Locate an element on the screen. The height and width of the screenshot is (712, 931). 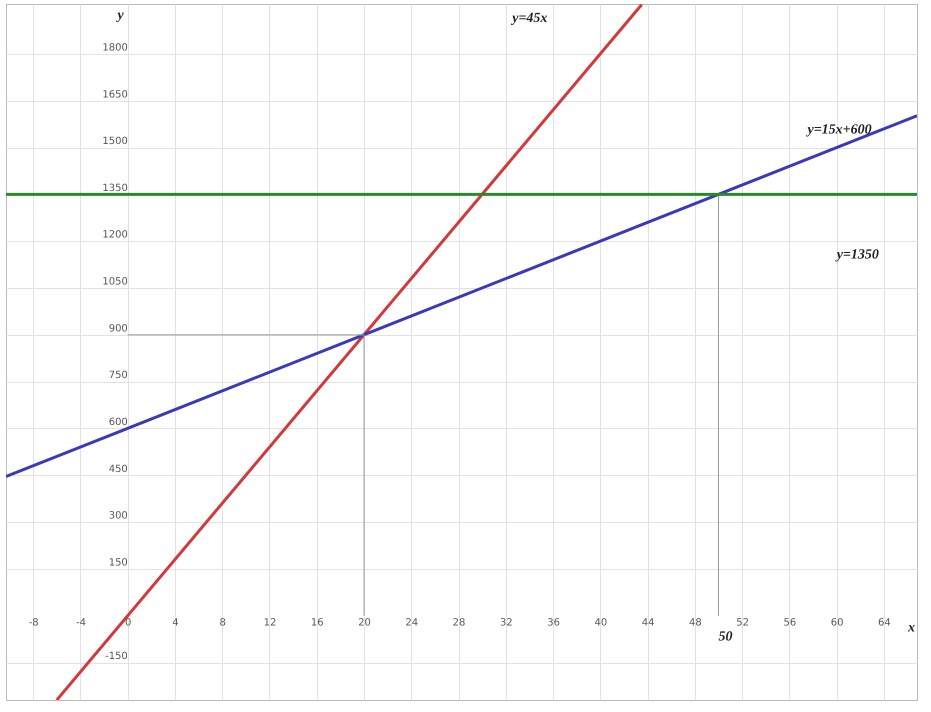
x-tick-label: 60 is located at coordinates (837, 622).